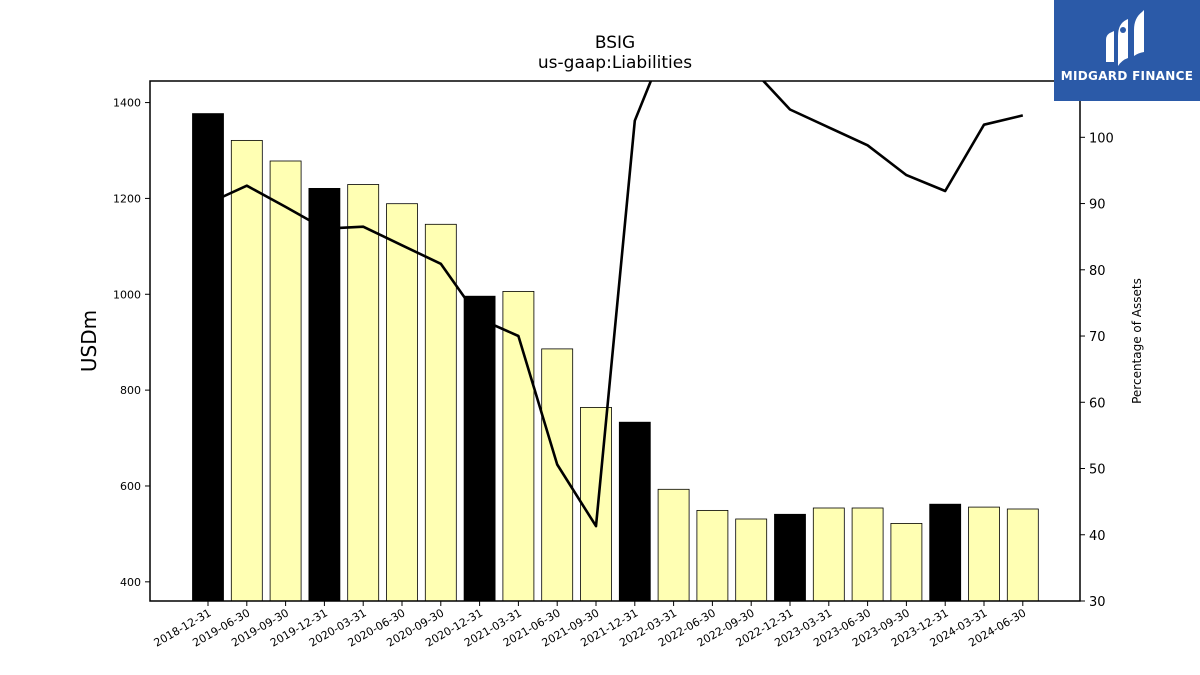 This screenshot has height=675, width=1200. I want to click on chart-subtitle: us-gaap:Liabilities, so click(615, 63).